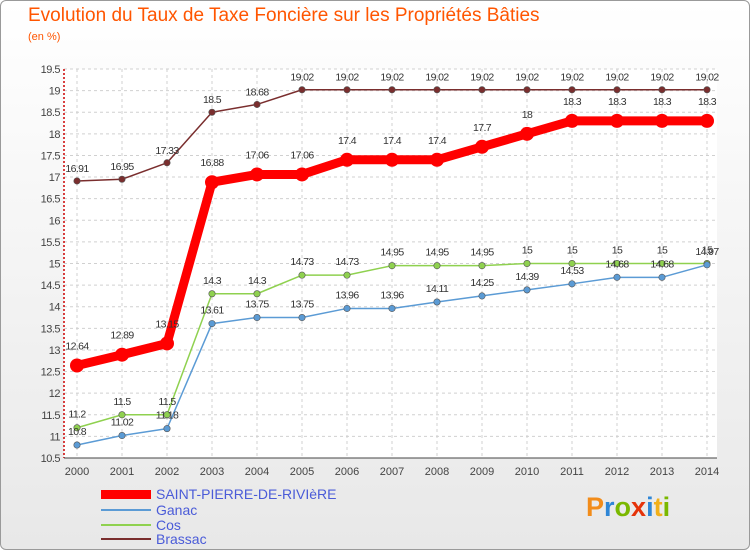 This screenshot has width=750, height=550. Describe the element at coordinates (437, 289) in the screenshot. I see `data-label: 14.11` at that location.